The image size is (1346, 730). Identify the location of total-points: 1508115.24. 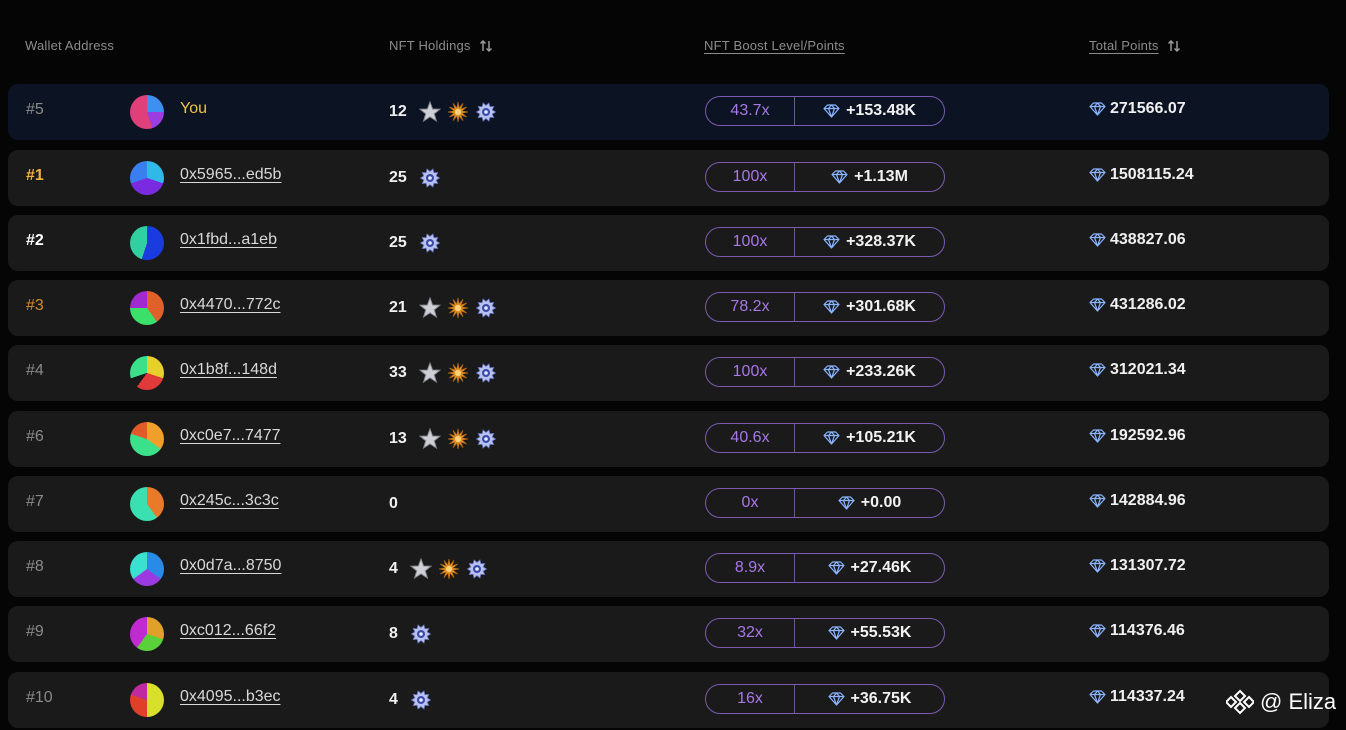
(1141, 175).